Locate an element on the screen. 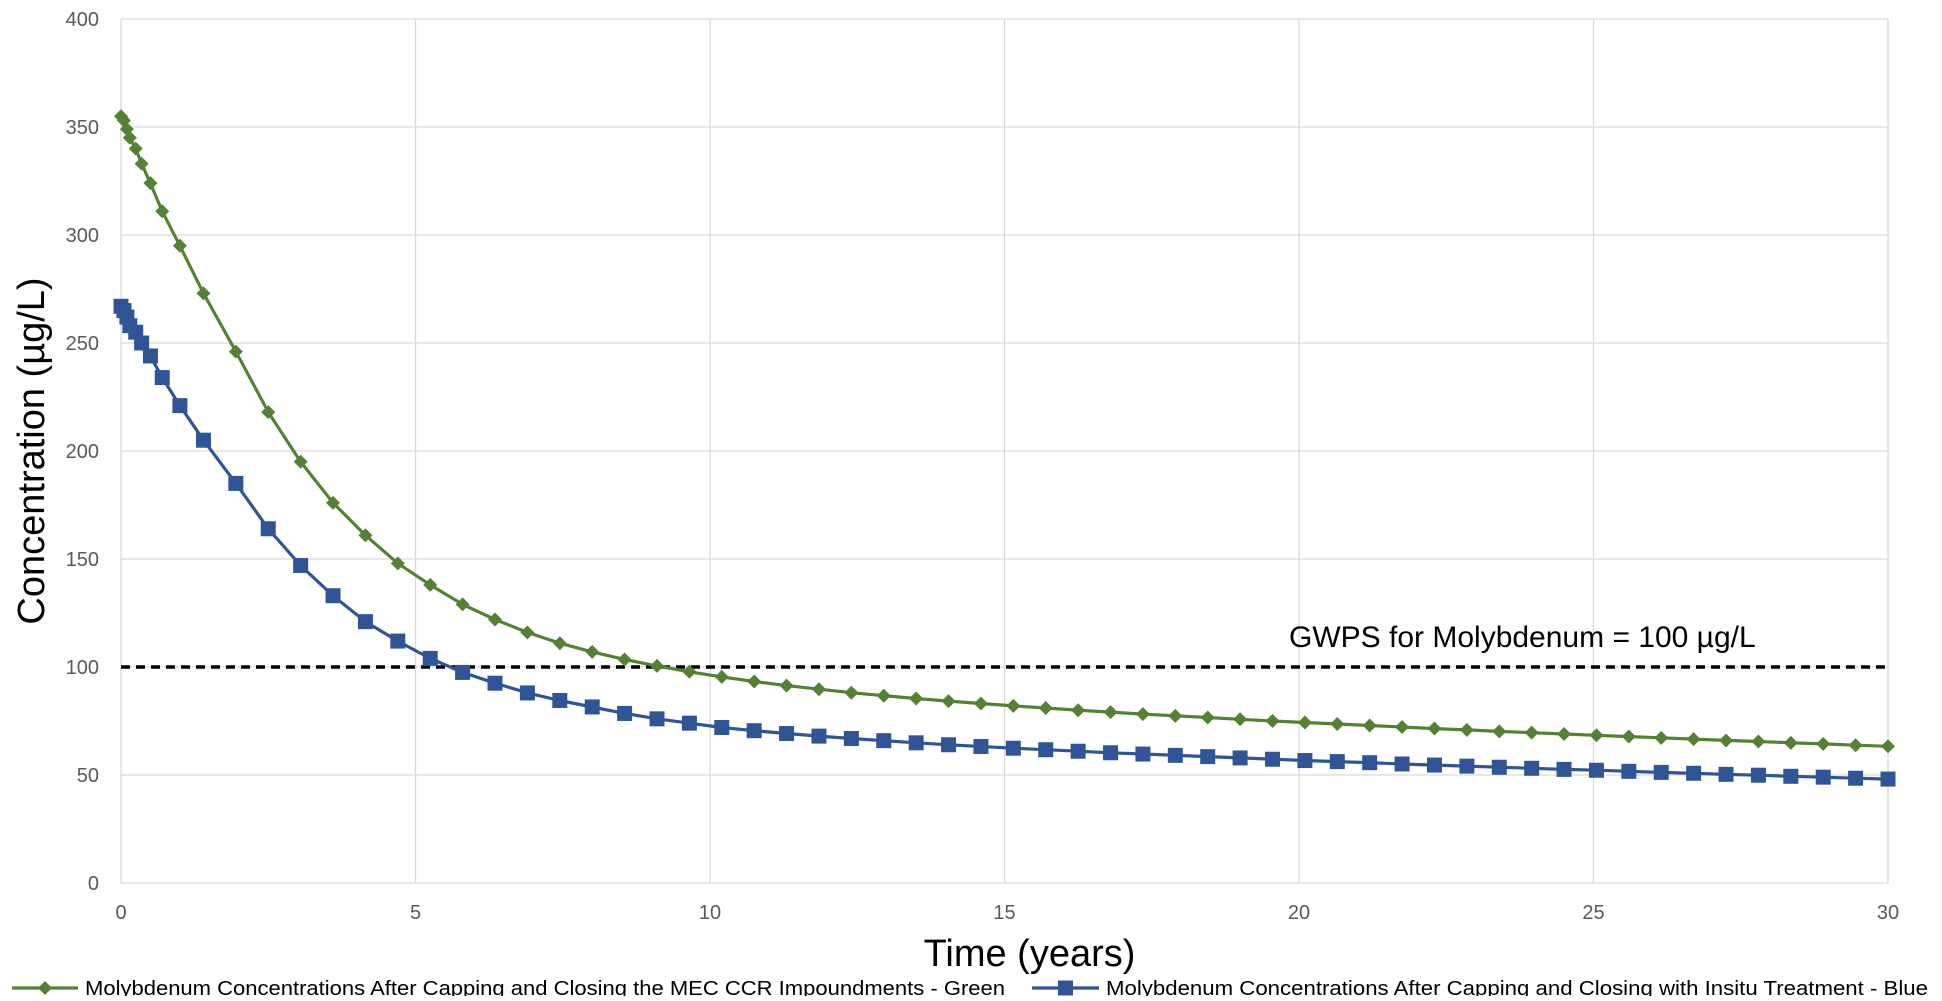  gwps-annotation: GWPS for Molybdenum = 100 µg/L is located at coordinates (1522, 637).